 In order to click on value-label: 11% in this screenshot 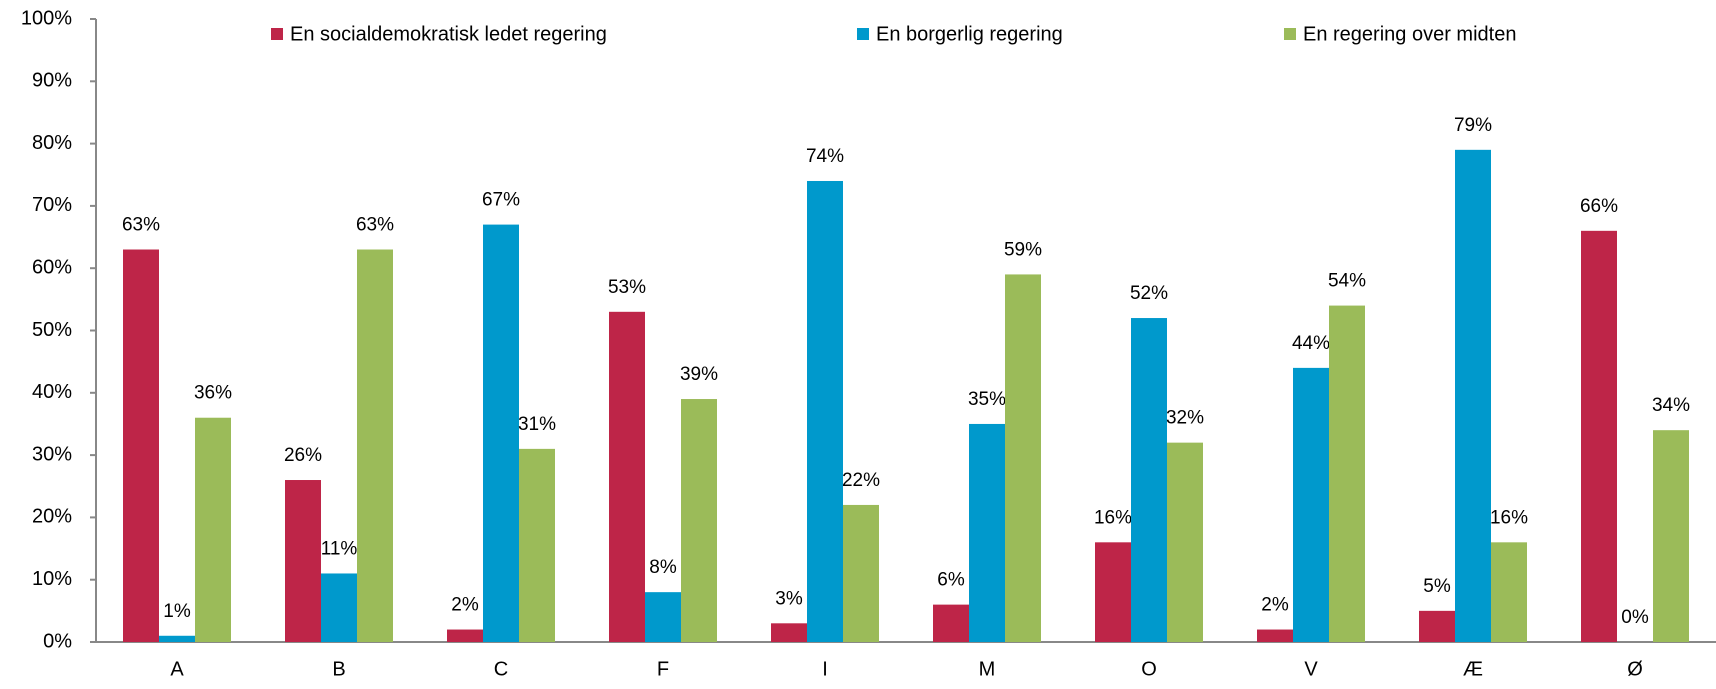, I will do `click(339, 548)`.